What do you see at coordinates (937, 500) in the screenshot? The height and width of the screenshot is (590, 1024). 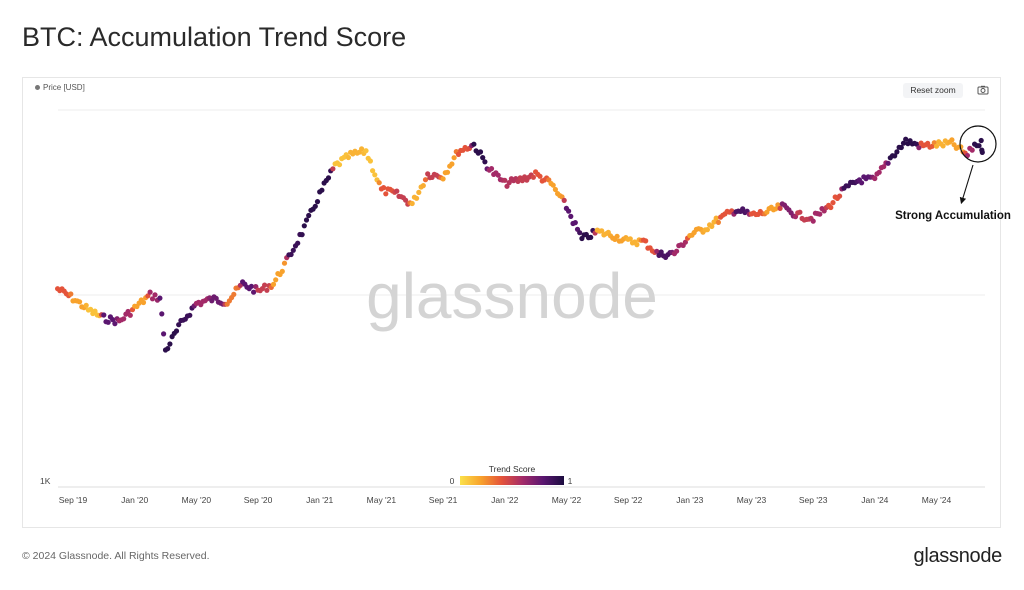 I see `x-tick-label: May '24` at bounding box center [937, 500].